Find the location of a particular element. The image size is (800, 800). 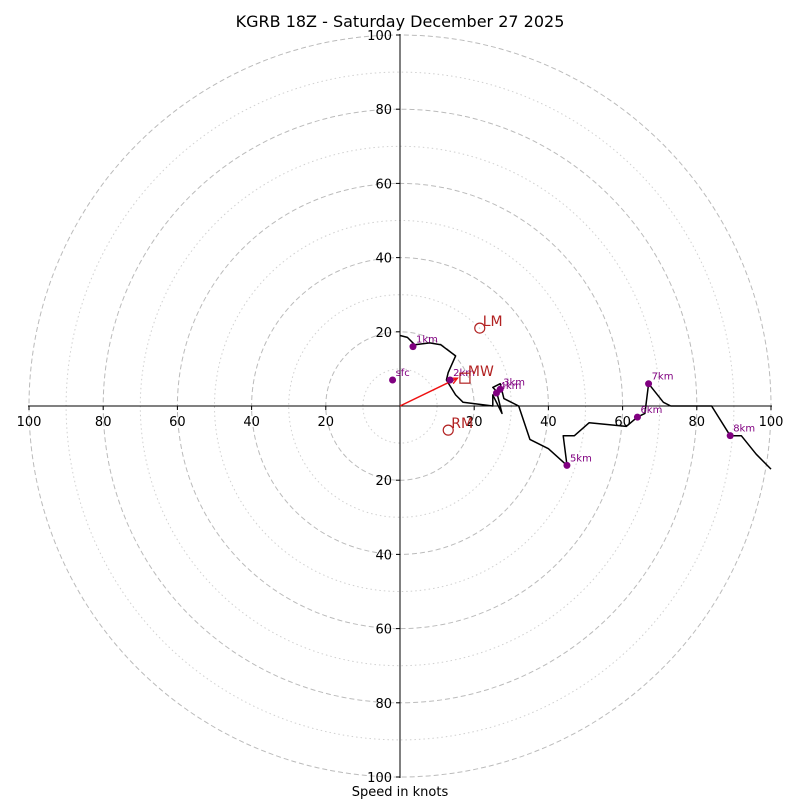

height-label-sfc: sfc is located at coordinates (403, 373).